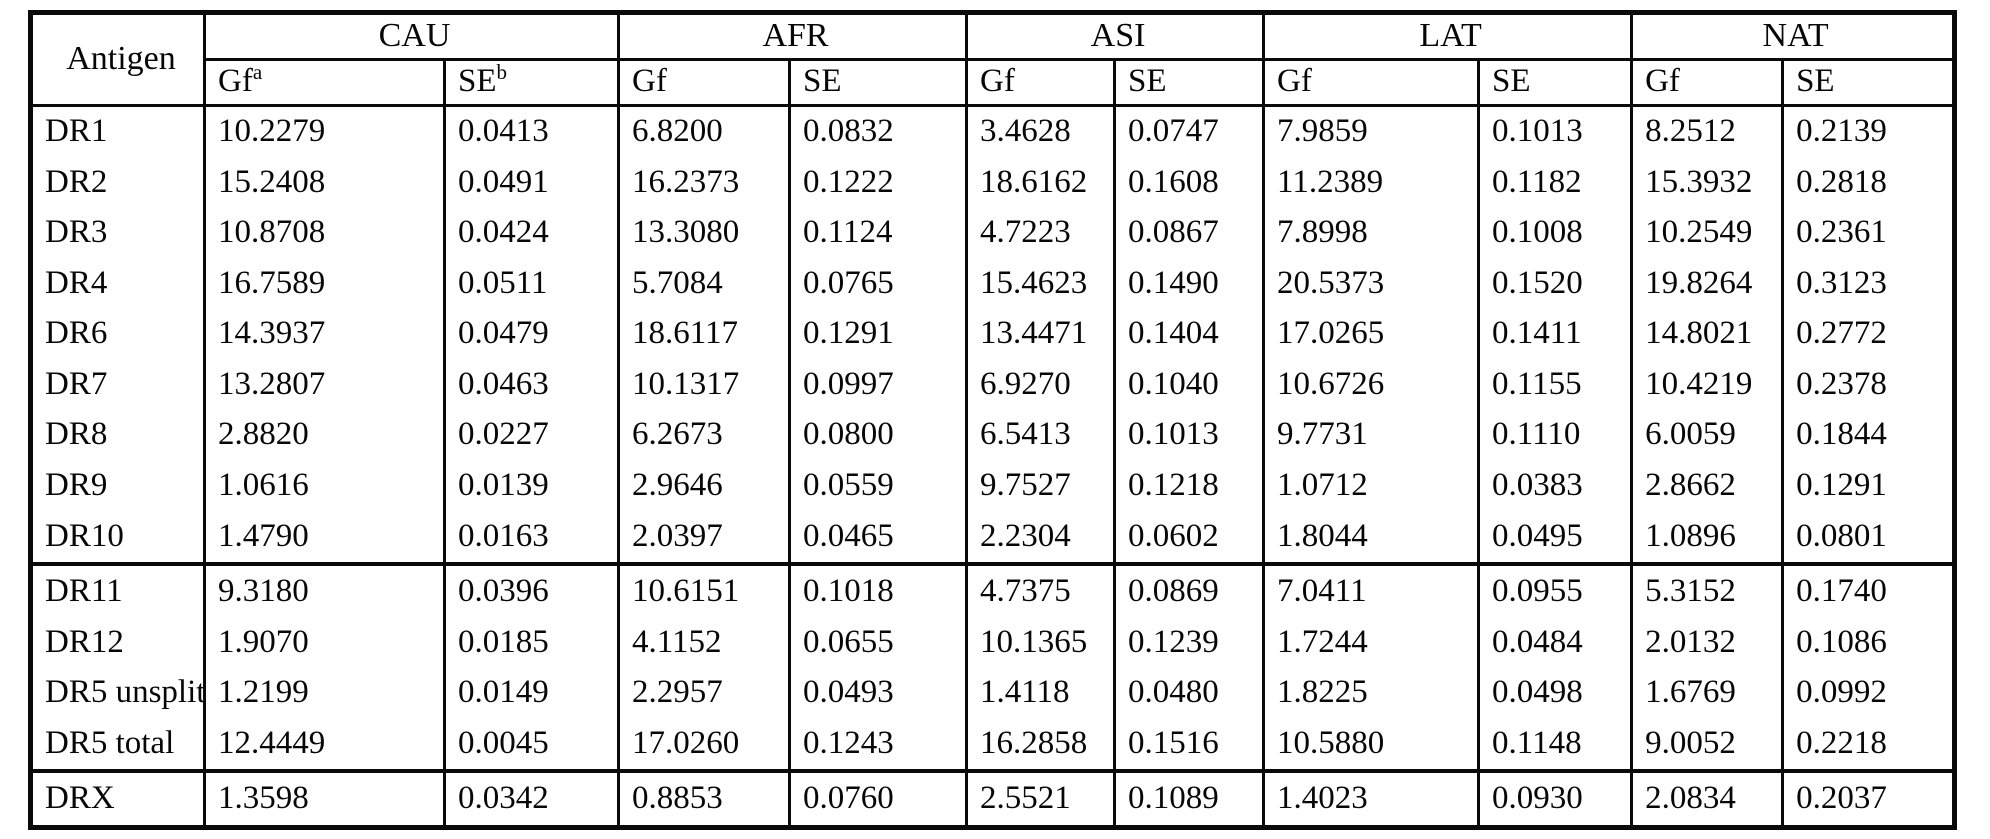  Describe the element at coordinates (1554, 486) in the screenshot. I see `cell-dr9-lat-se: 0.0383` at that location.